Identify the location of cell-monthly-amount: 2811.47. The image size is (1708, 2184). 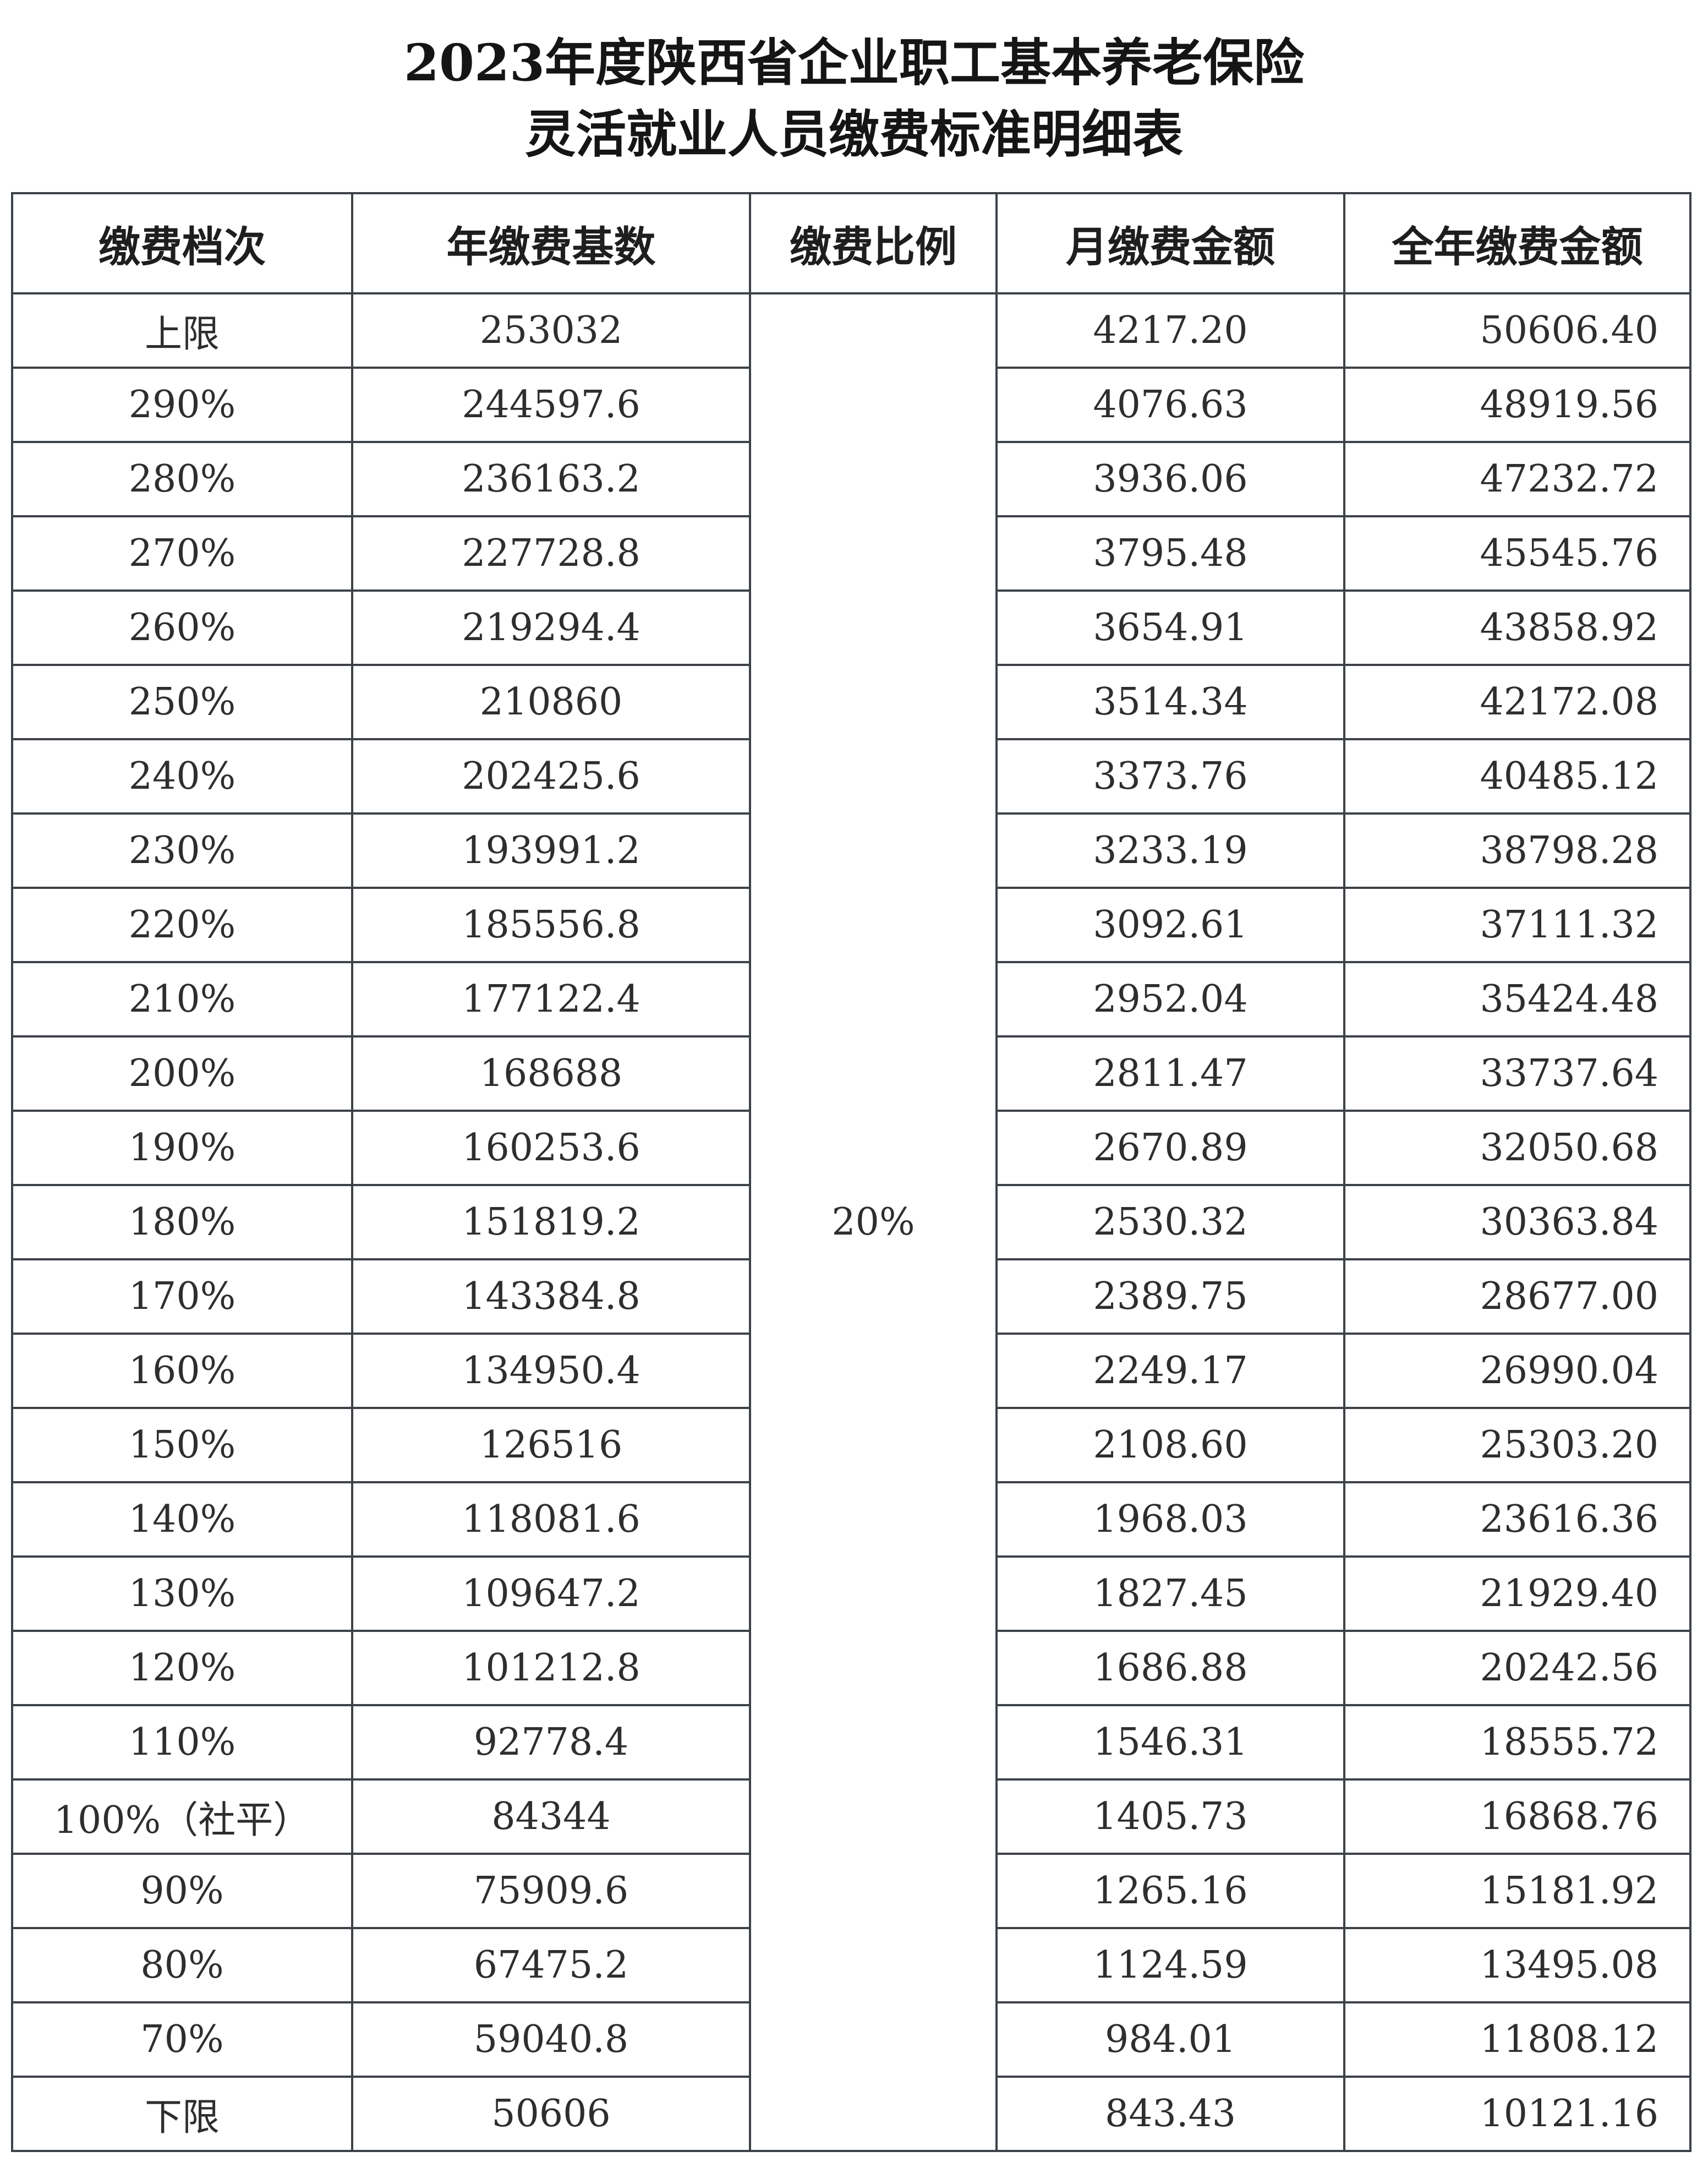
(1170, 1073).